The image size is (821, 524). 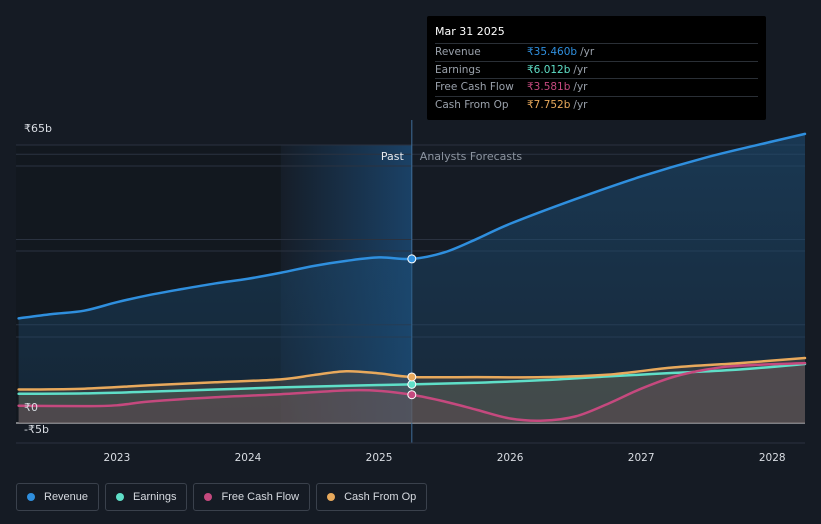 I want to click on x-tick-label: 2028, so click(x=772, y=458).